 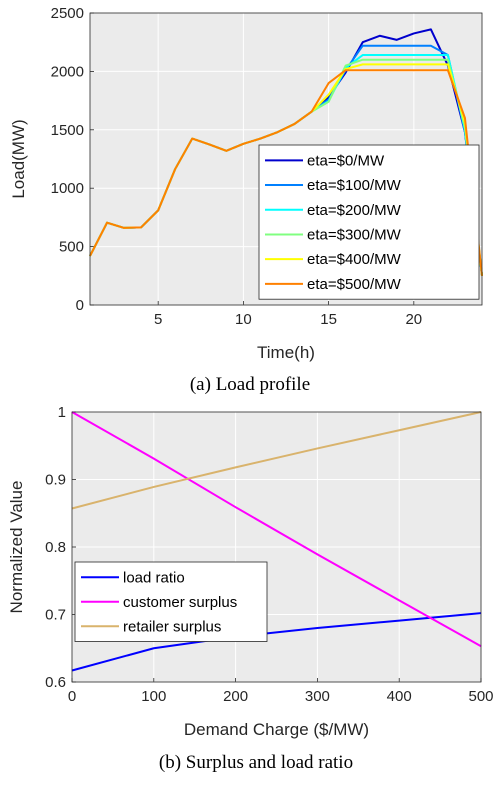 I want to click on y-tick-label: 0.9, so click(x=55, y=480).